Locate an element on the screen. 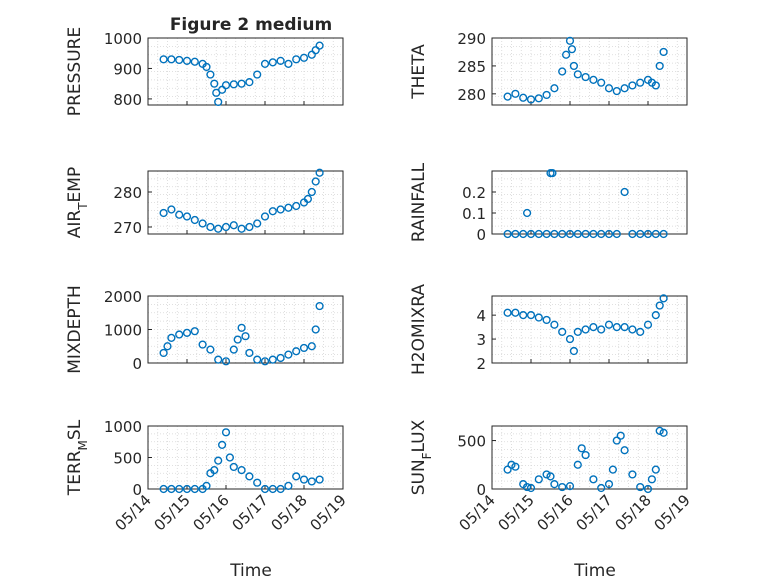  x-tick-label: 05/16 is located at coordinates (211, 512).